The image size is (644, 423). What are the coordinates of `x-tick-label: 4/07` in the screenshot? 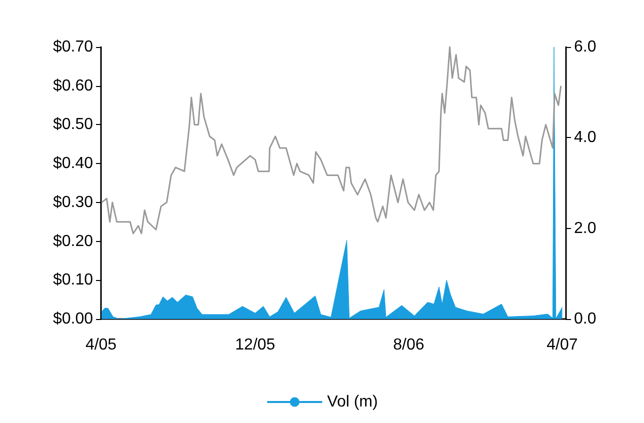 It's located at (562, 345).